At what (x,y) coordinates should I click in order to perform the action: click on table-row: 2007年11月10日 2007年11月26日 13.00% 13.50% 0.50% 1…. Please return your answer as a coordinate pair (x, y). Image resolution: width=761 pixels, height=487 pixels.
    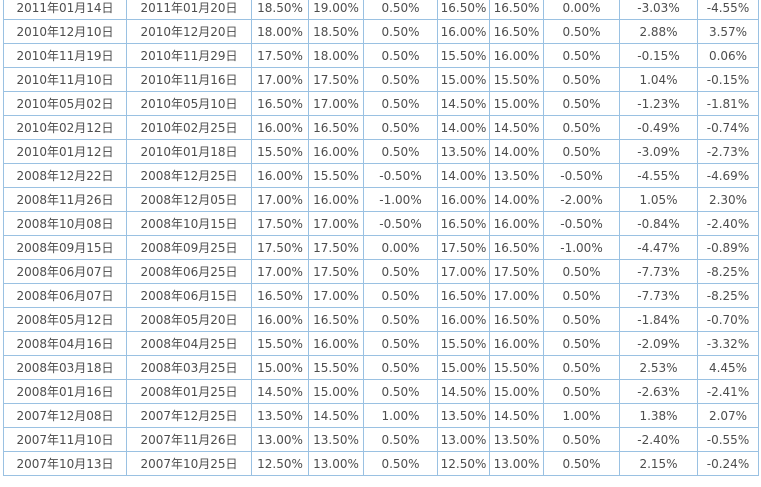
    Looking at the image, I should click on (381, 439).